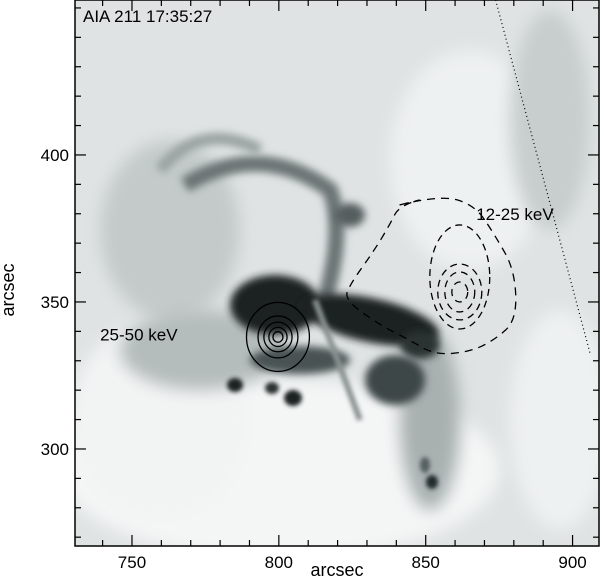  What do you see at coordinates (9, 289) in the screenshot?
I see `y-axis-label: arcsec` at bounding box center [9, 289].